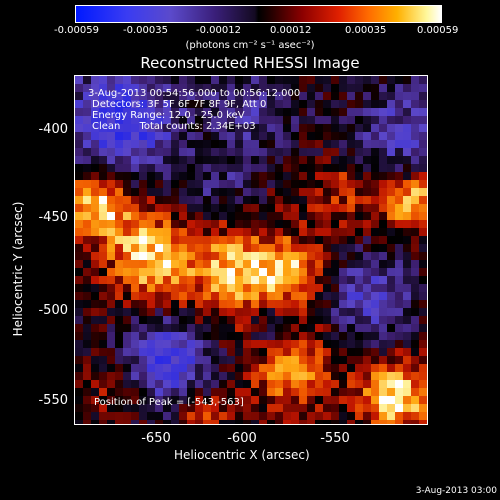 The height and width of the screenshot is (500, 500). I want to click on y-axis-label: Heliocentric Y (arcsec), so click(18, 269).